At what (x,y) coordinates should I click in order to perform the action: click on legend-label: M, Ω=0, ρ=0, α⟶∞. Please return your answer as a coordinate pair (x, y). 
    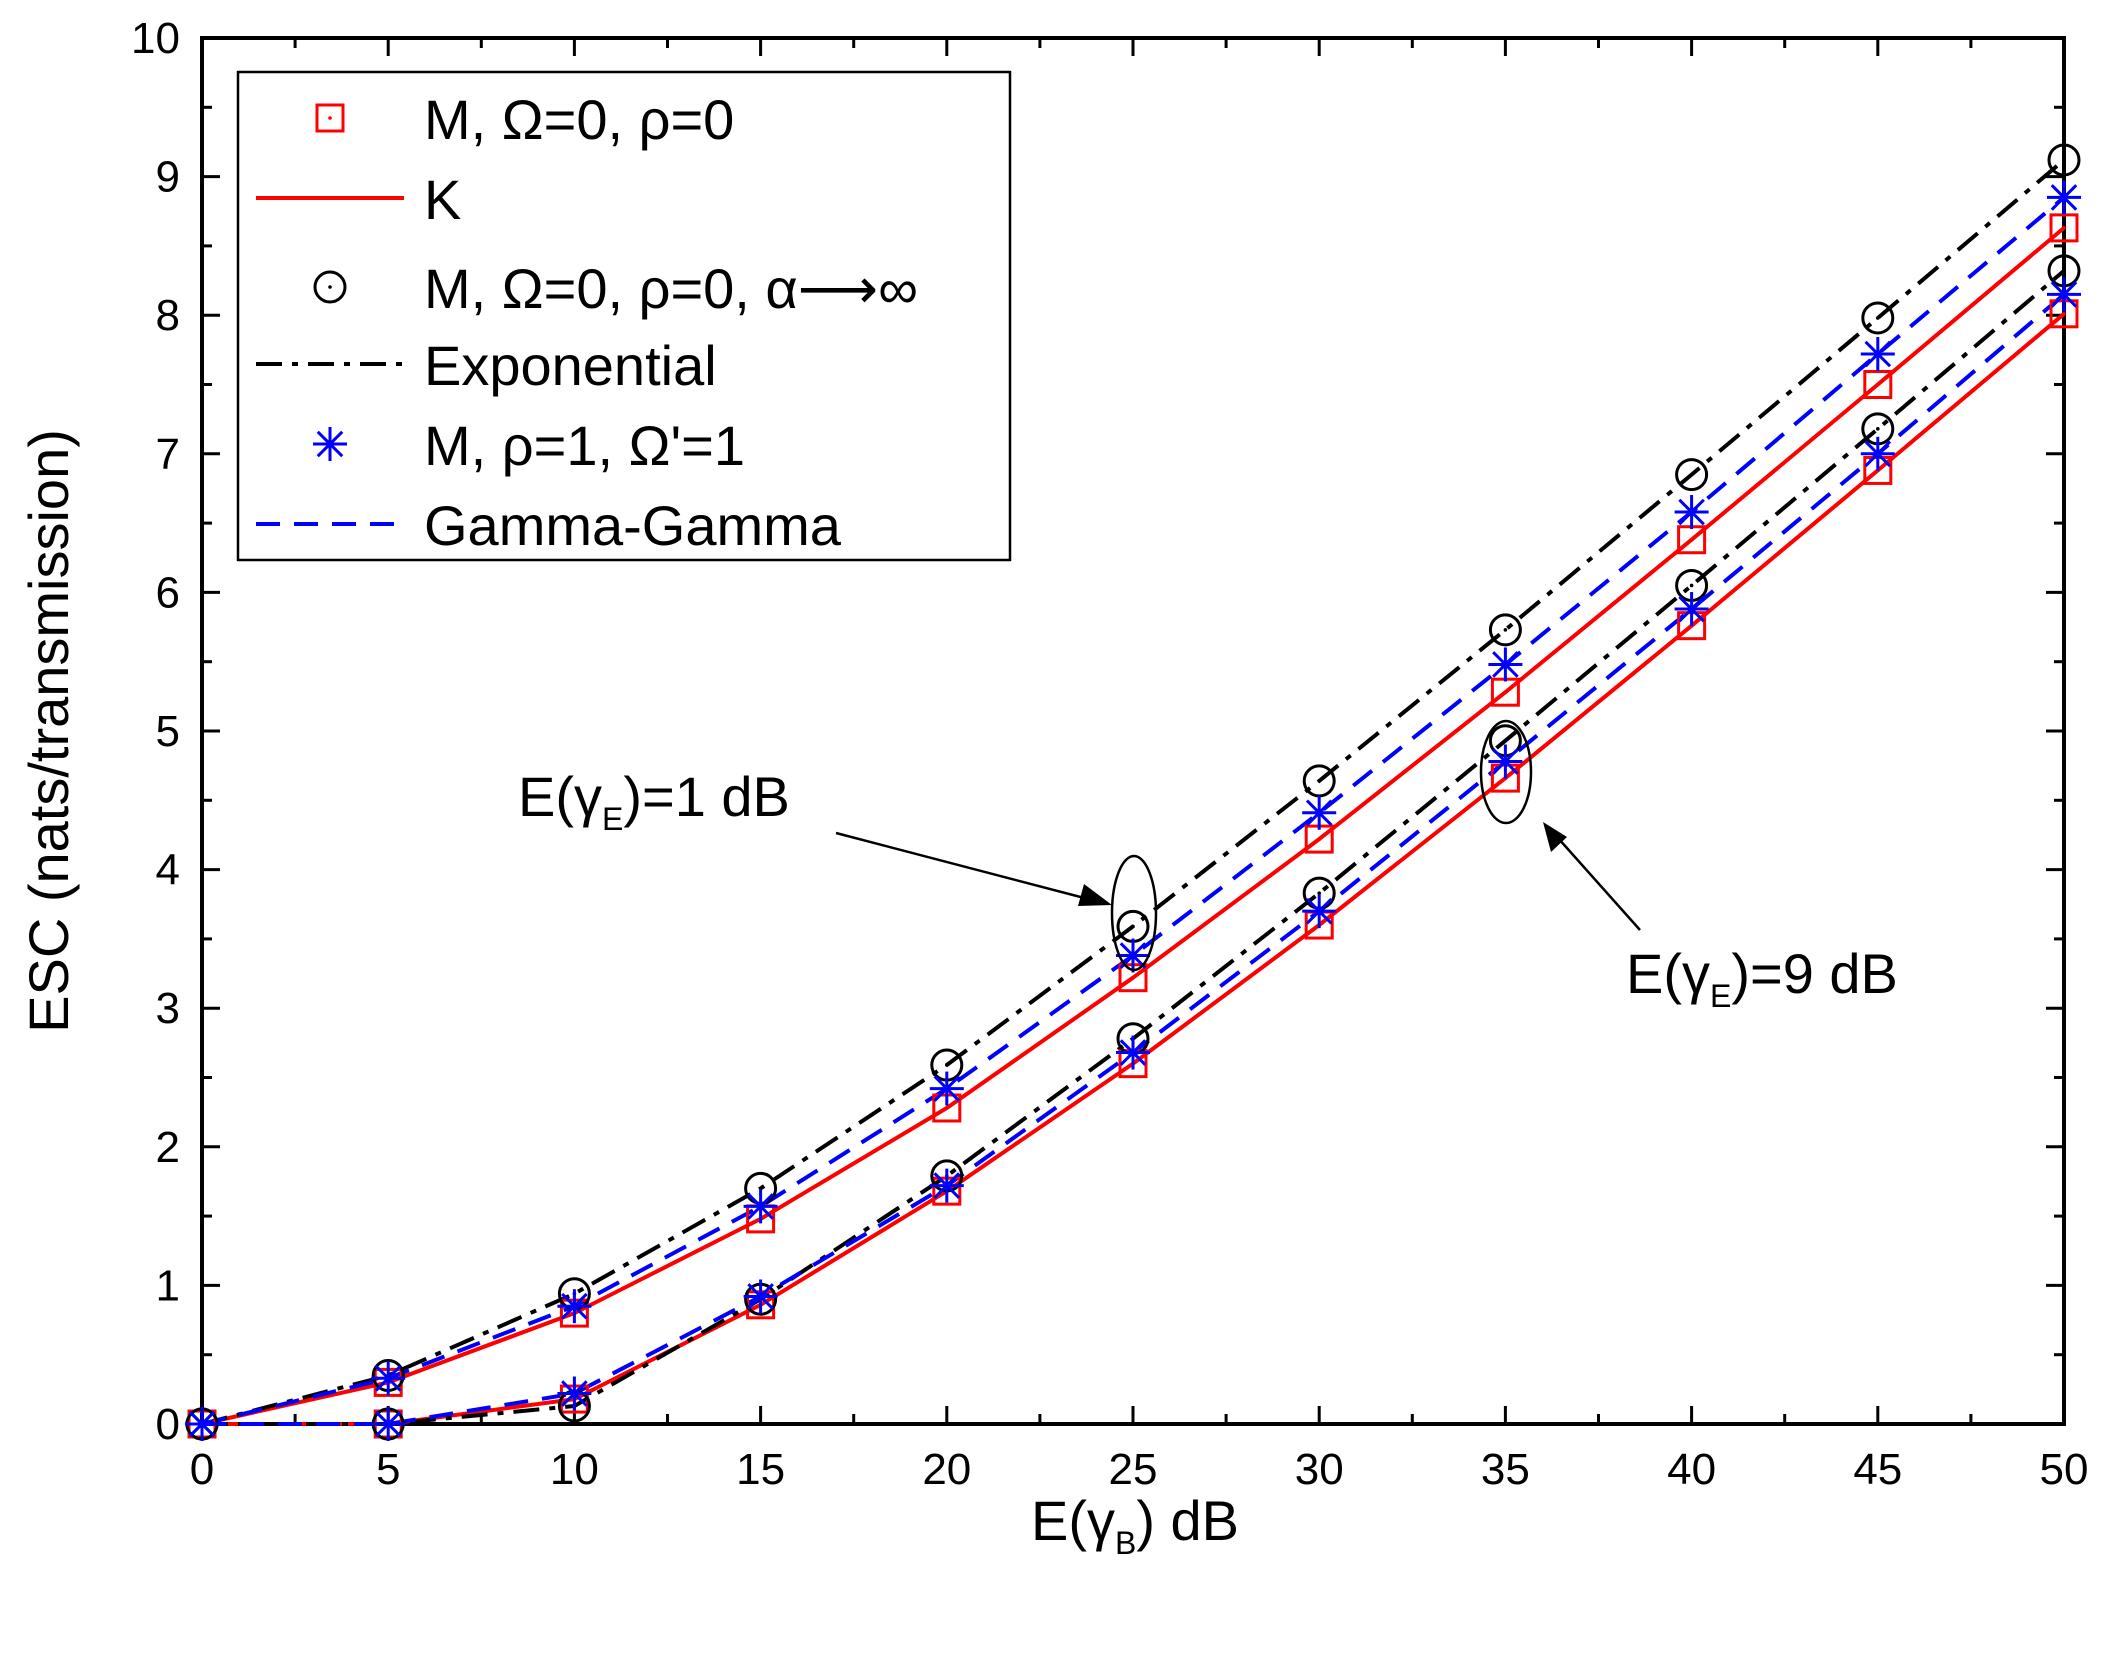
    Looking at the image, I should click on (671, 288).